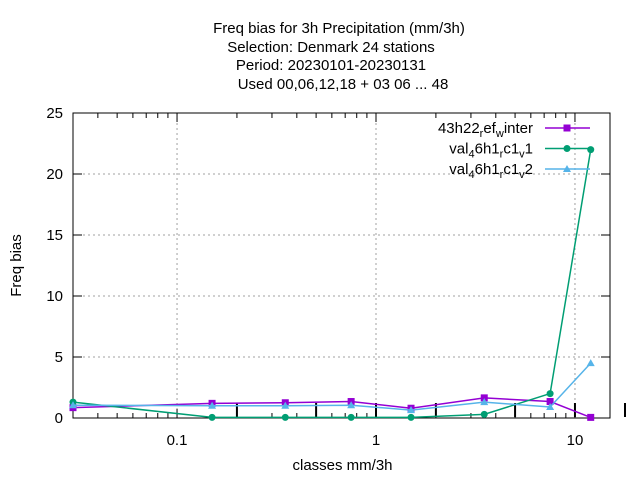 This screenshot has height=480, width=640. What do you see at coordinates (177, 440) in the screenshot?
I see `x-tick-label: 0.1` at bounding box center [177, 440].